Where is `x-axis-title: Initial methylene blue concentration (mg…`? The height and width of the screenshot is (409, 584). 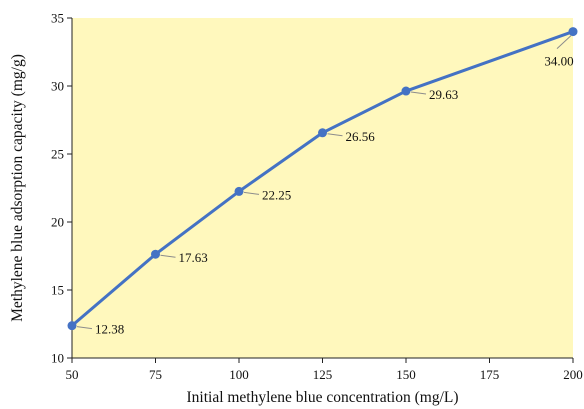 x-axis-title: Initial methylene blue concentration (mg… is located at coordinates (322, 397).